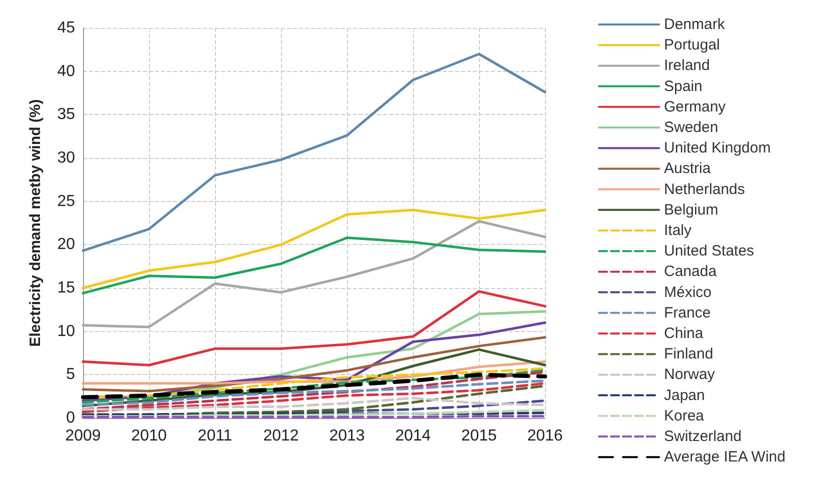 Image resolution: width=830 pixels, height=491 pixels. What do you see at coordinates (66, 245) in the screenshot?
I see `y-tick-label: 20` at bounding box center [66, 245].